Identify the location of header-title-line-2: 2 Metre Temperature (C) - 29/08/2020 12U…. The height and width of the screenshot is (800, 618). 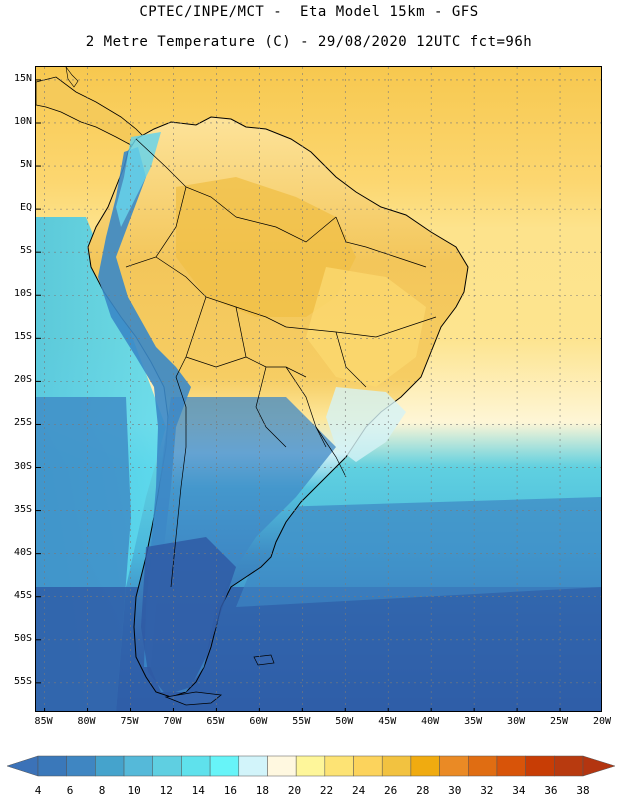
(309, 42).